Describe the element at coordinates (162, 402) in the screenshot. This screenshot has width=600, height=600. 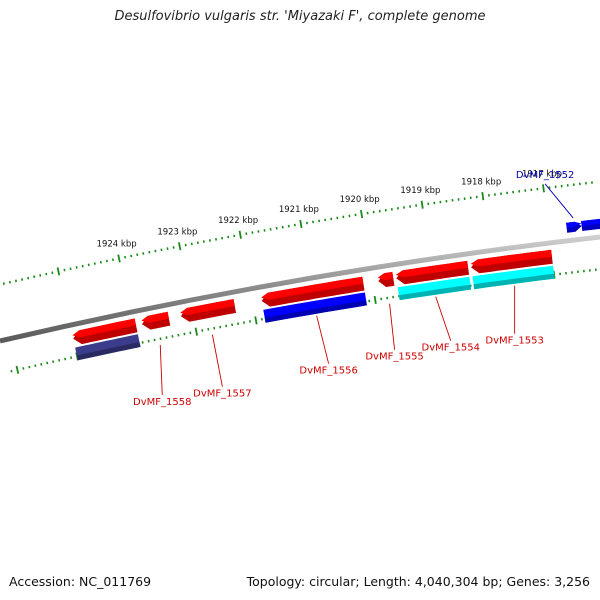
I see `gene-label-dvmf_1558: DvMF_1558` at that location.